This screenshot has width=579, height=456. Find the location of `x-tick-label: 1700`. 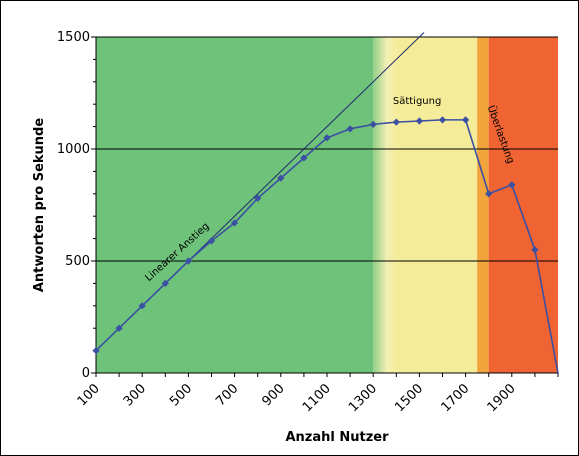

x-tick-label: 1700 is located at coordinates (455, 398).